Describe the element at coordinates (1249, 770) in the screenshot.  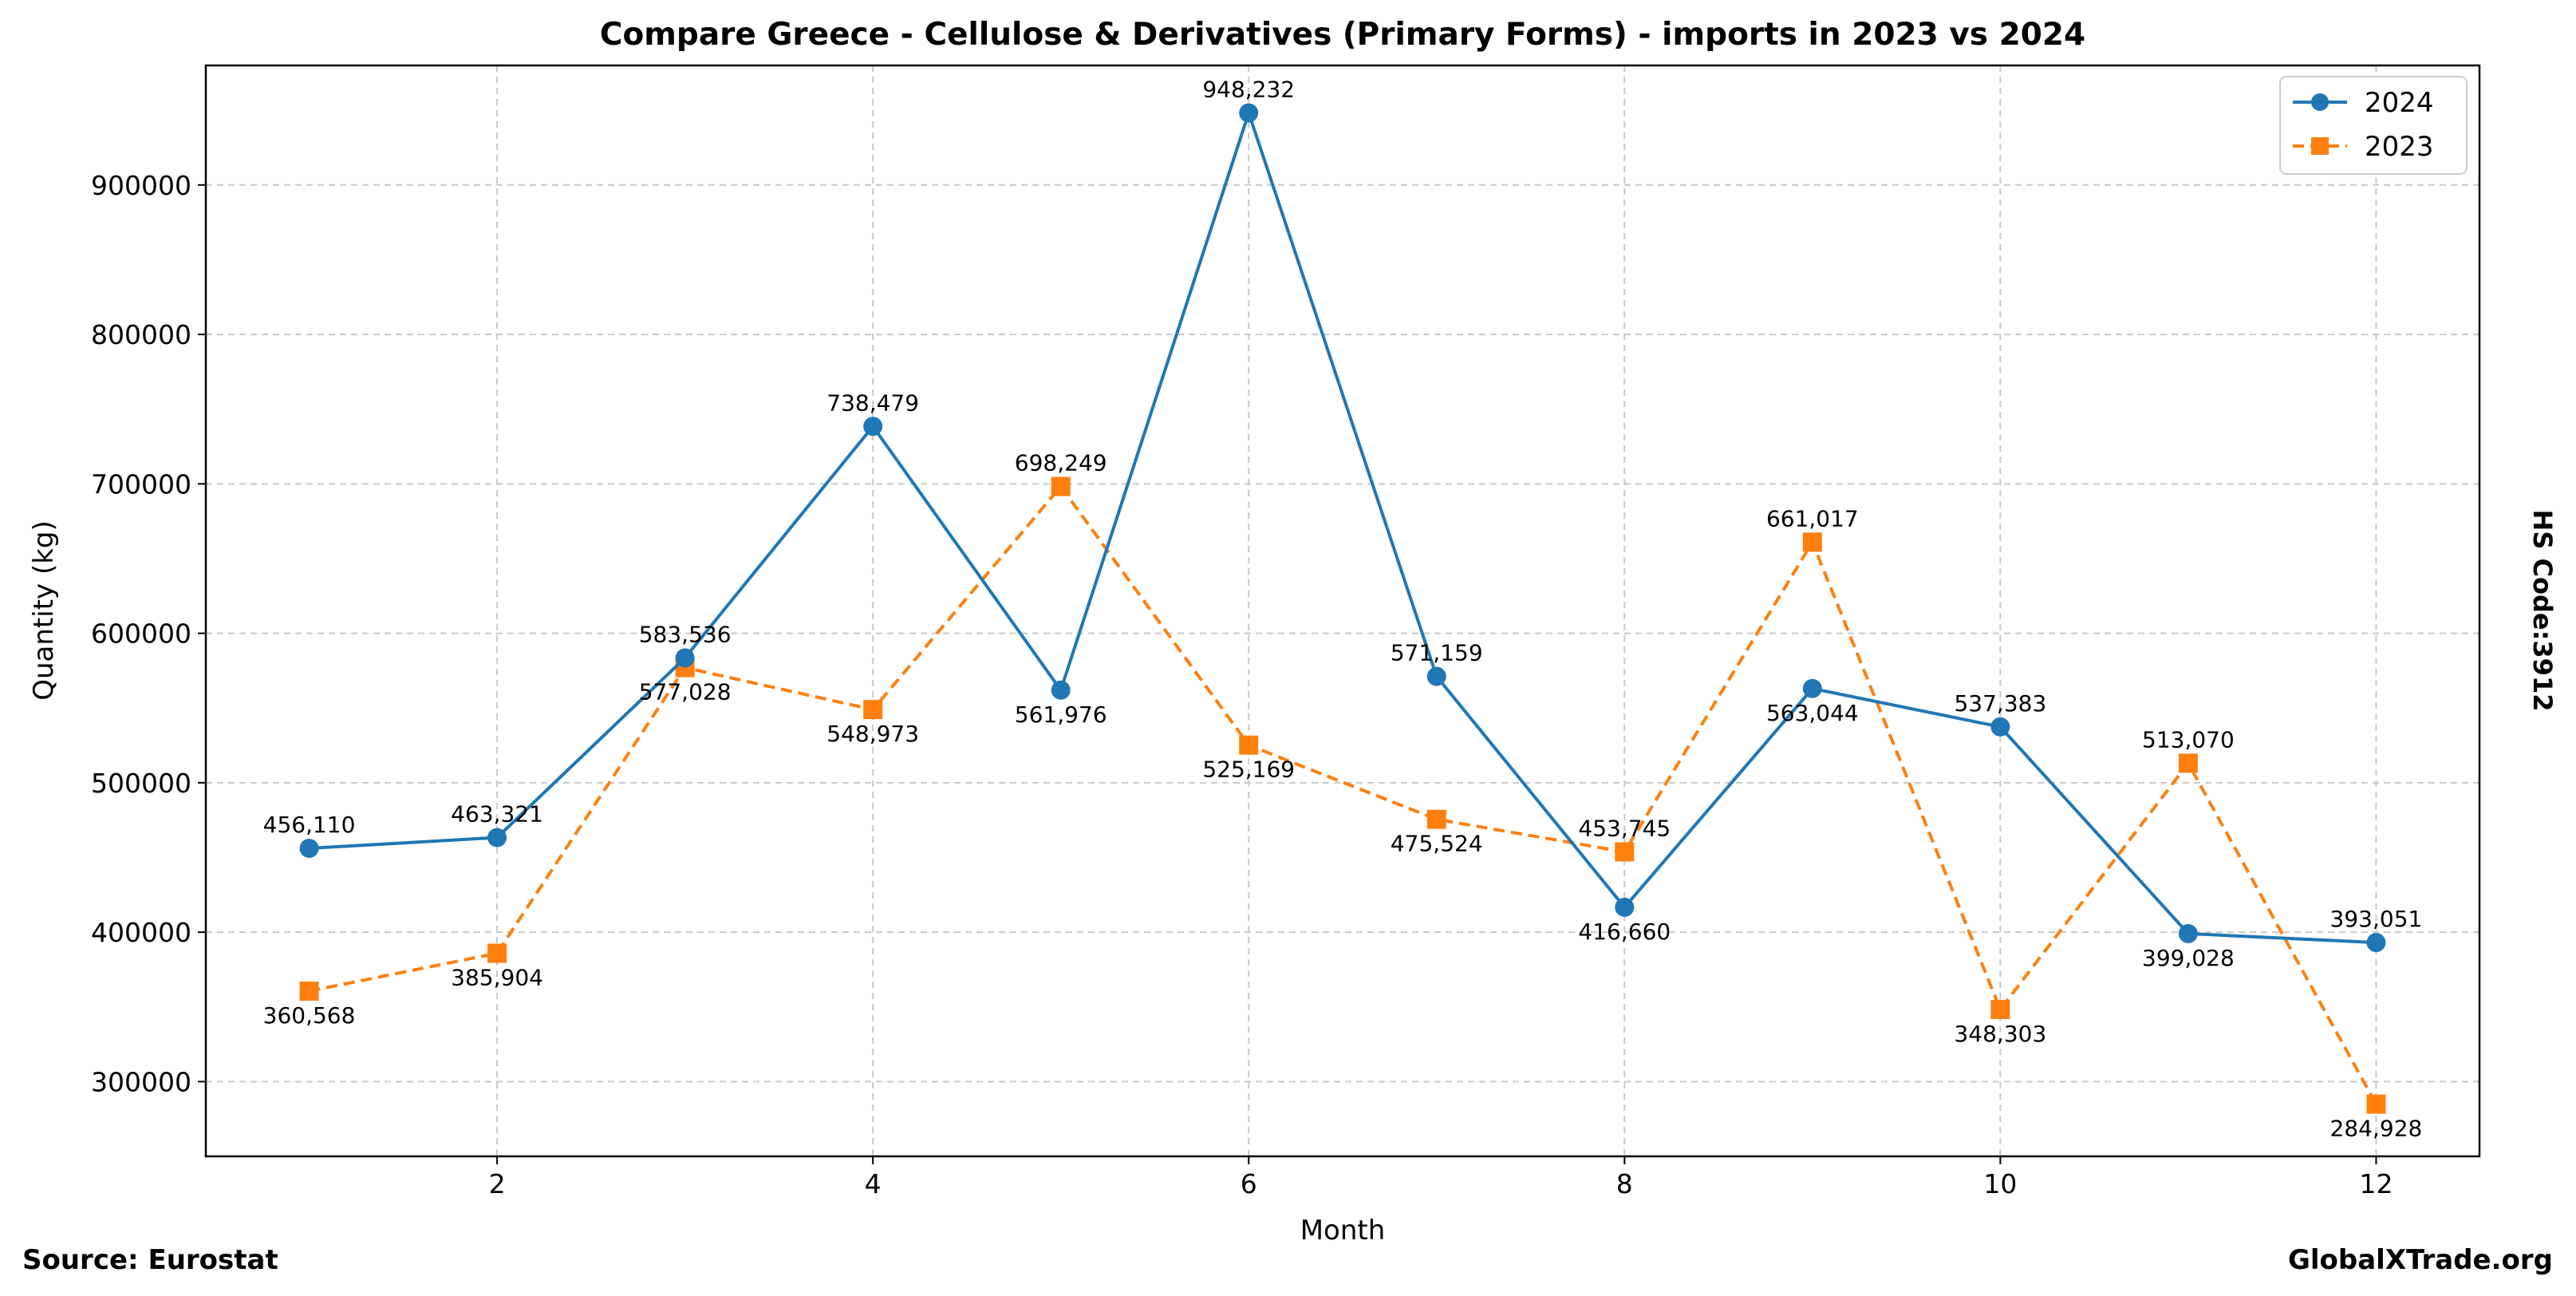
I see `data-label-2023: 525,169` at that location.